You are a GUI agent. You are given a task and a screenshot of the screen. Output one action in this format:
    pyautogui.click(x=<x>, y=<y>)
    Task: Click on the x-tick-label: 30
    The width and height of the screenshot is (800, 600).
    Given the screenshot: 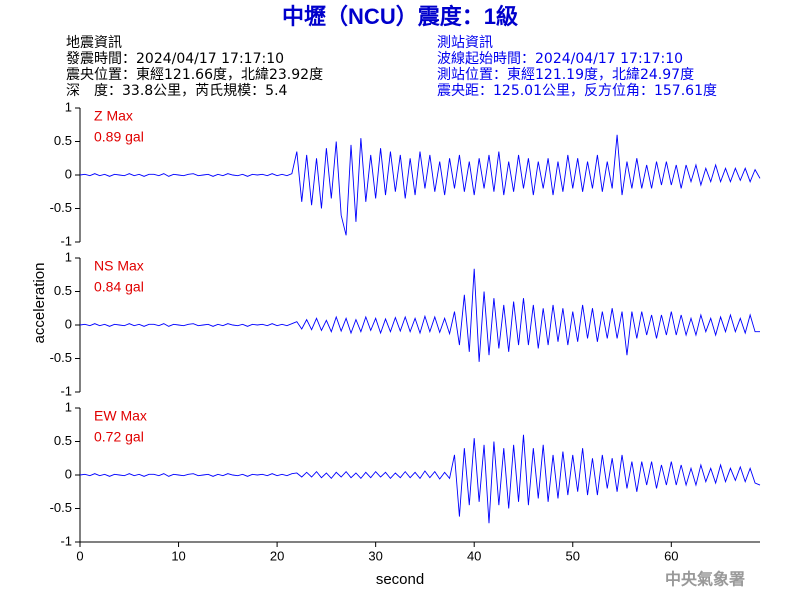 What is the action you would take?
    pyautogui.click(x=375, y=555)
    